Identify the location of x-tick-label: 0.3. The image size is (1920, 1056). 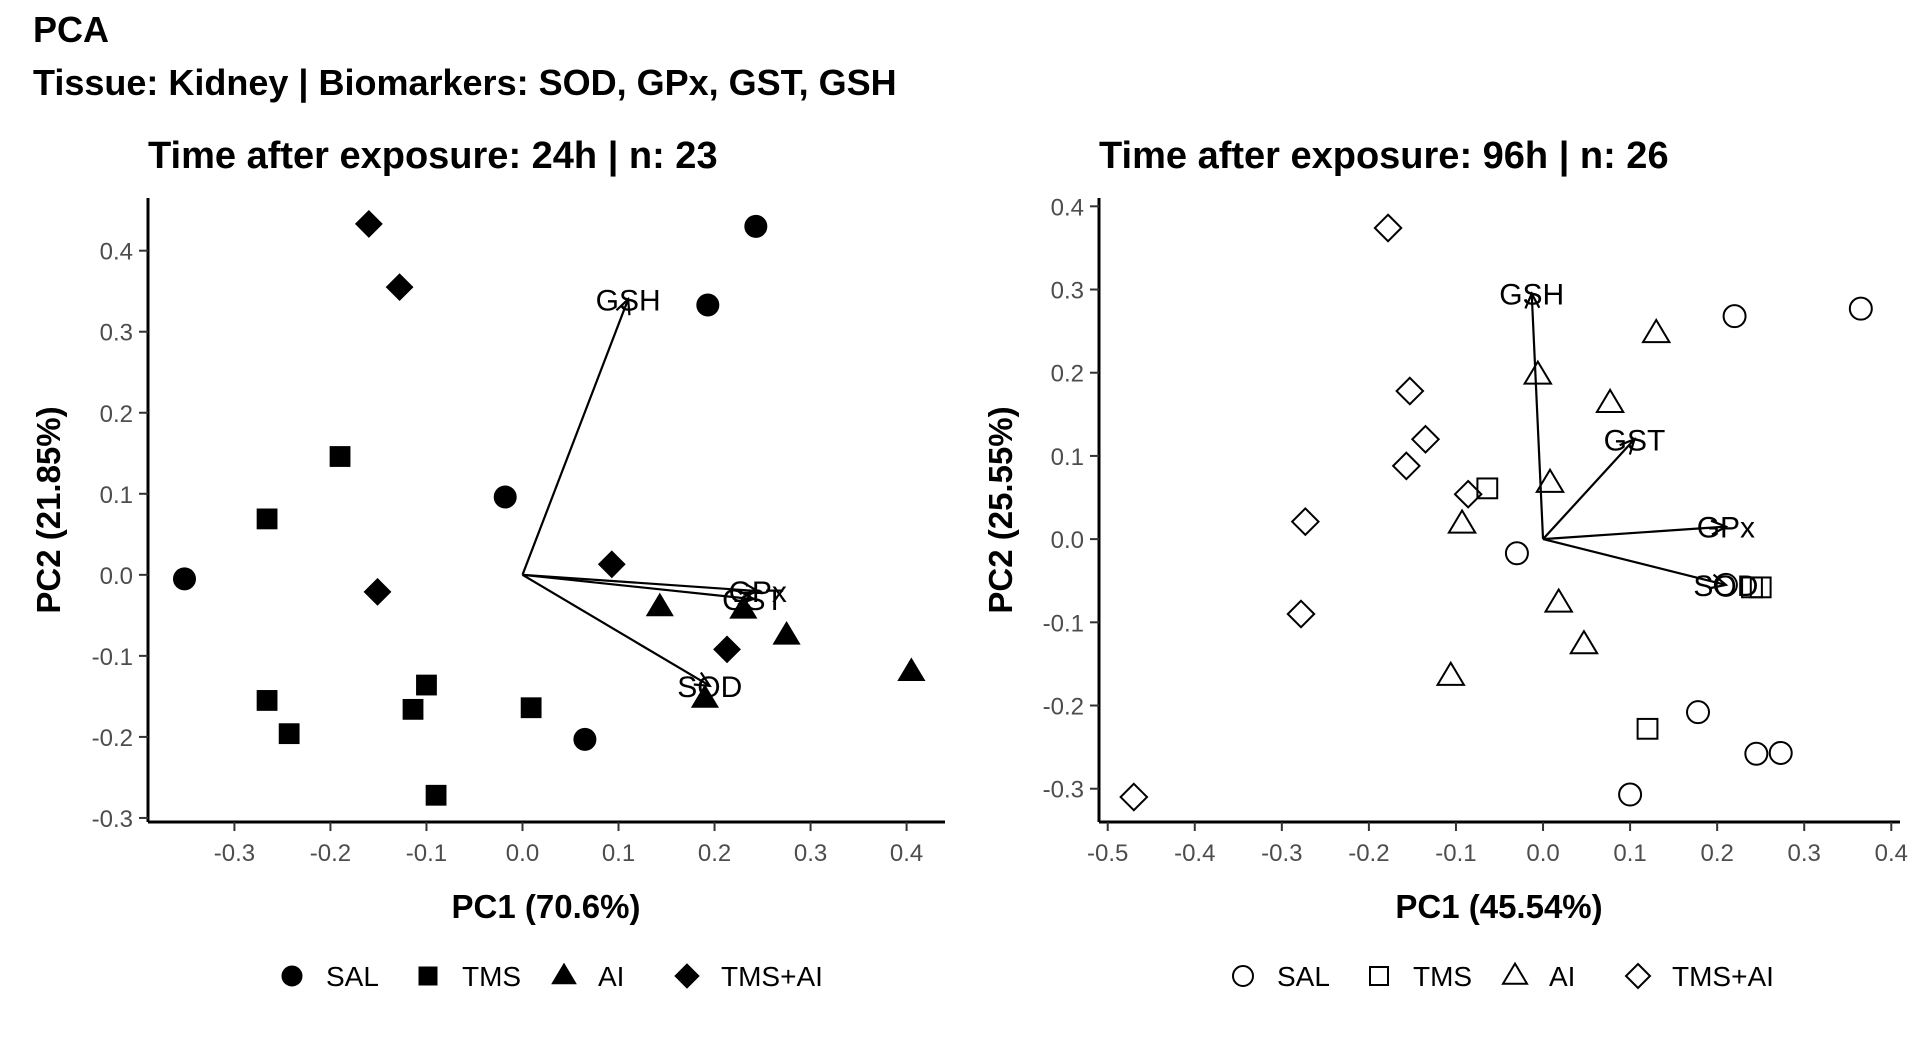
(810, 853).